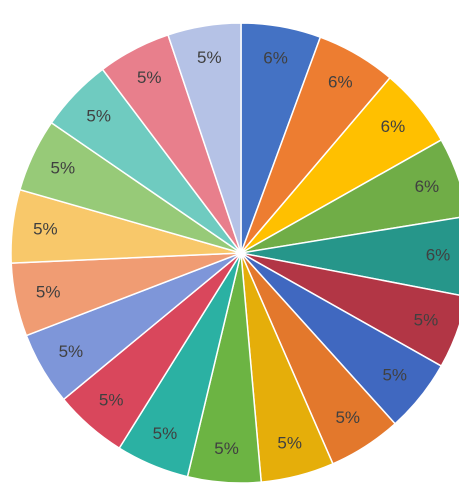 The image size is (459, 494). I want to click on pie-slice-label-6: 5%, so click(426, 319).